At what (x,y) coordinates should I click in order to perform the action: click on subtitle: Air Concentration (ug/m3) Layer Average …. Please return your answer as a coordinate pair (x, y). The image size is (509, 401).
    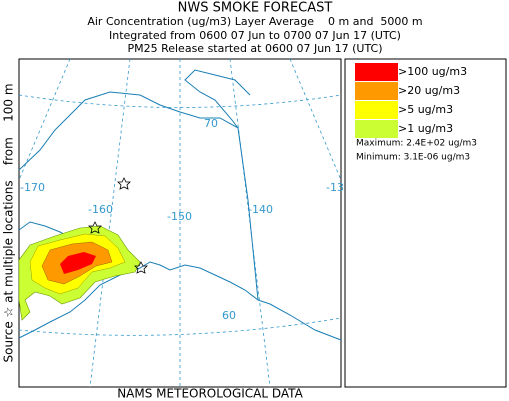
    Looking at the image, I should click on (254, 21).